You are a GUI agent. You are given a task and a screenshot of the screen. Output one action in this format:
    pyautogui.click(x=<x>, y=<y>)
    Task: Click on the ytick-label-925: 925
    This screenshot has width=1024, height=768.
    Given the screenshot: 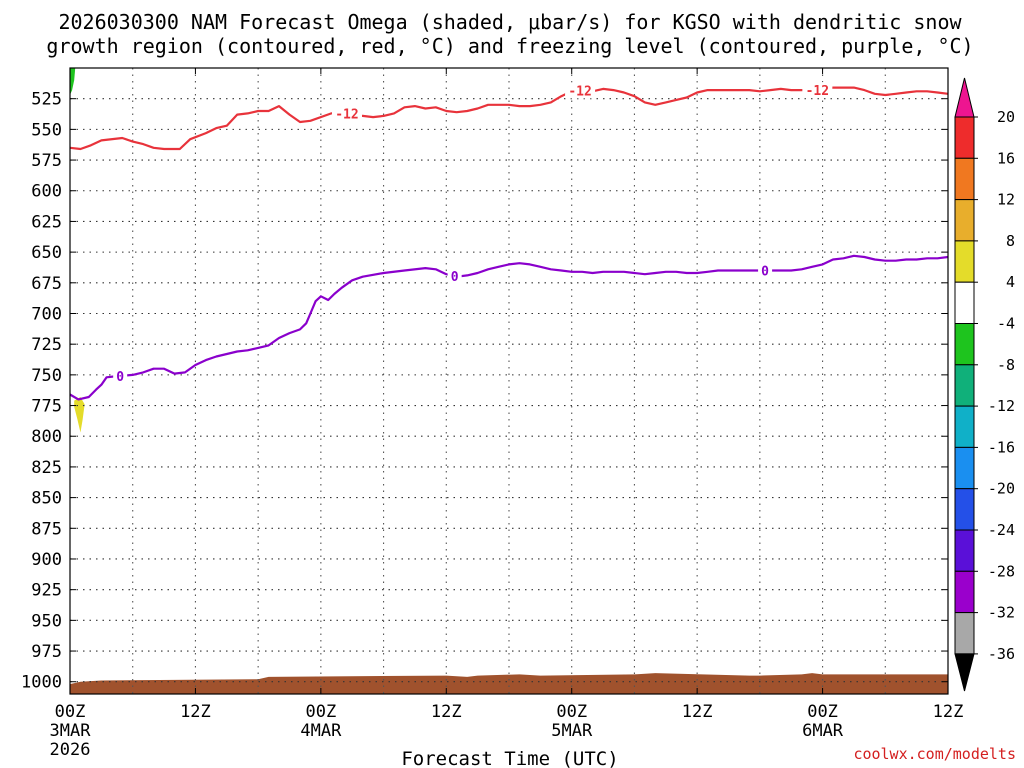 What is the action you would take?
    pyautogui.click(x=46, y=591)
    